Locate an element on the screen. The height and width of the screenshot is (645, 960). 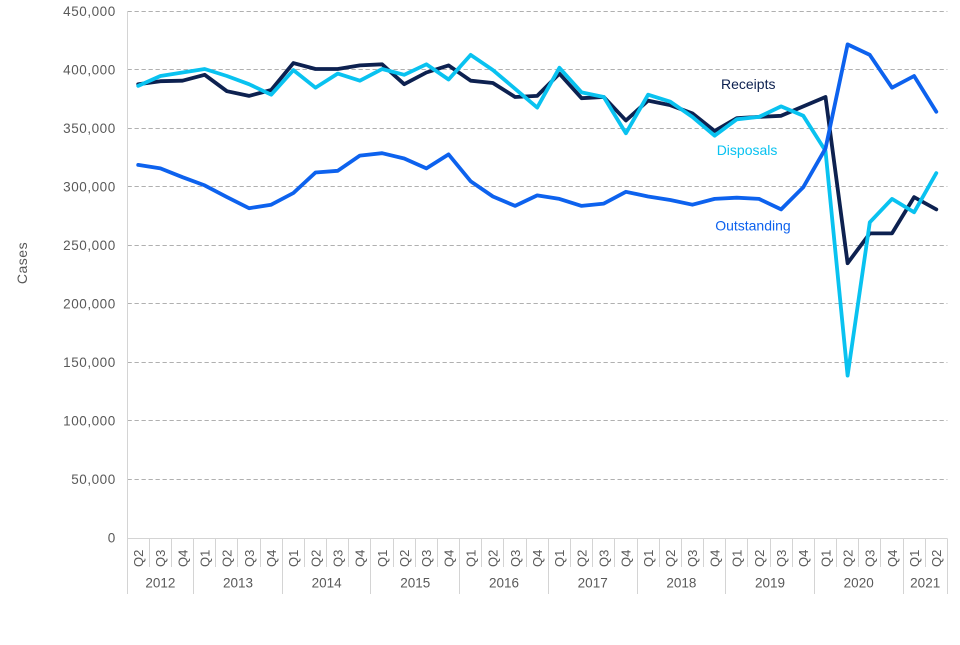
svg-text: 2020 is located at coordinates (859, 583).